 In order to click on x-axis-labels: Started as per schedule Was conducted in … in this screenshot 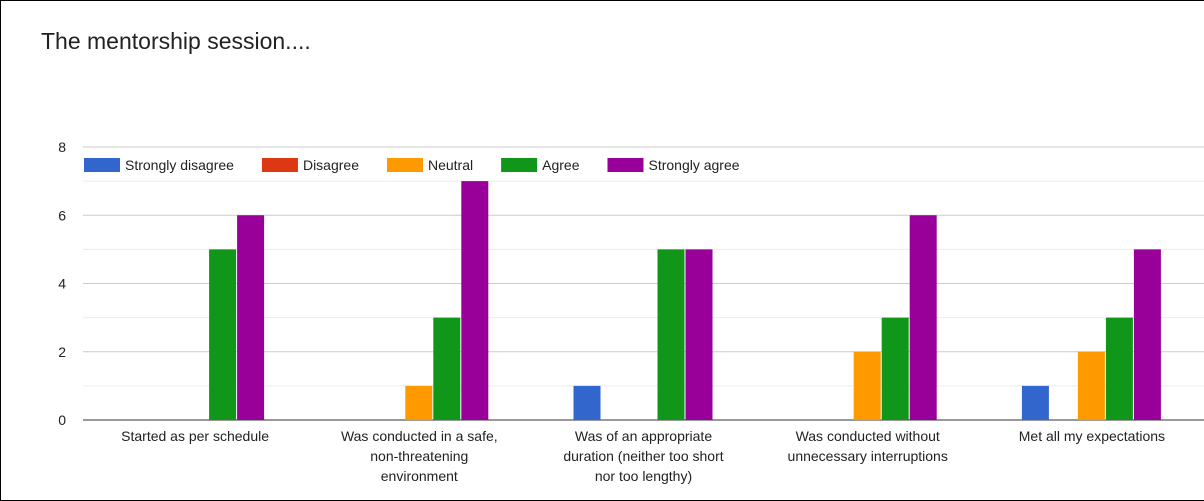, I will do `click(643, 456)`.